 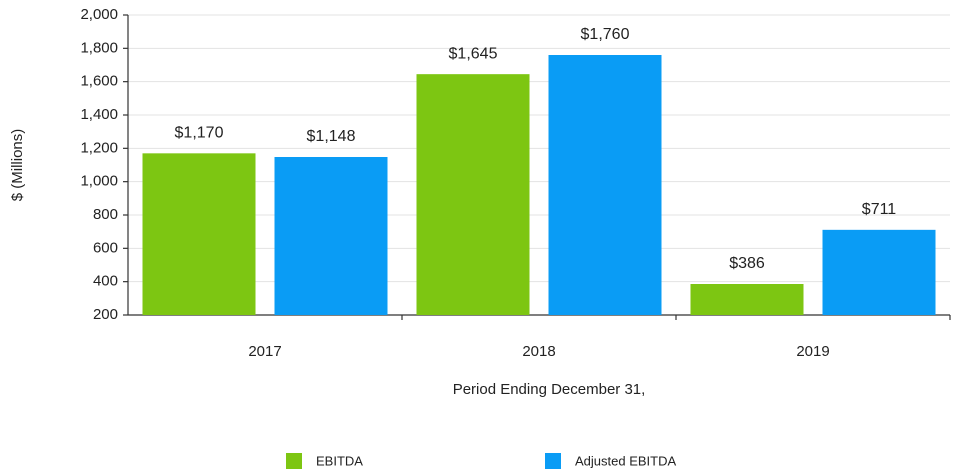 What do you see at coordinates (99, 114) in the screenshot?
I see `y-tick-label: 1,400` at bounding box center [99, 114].